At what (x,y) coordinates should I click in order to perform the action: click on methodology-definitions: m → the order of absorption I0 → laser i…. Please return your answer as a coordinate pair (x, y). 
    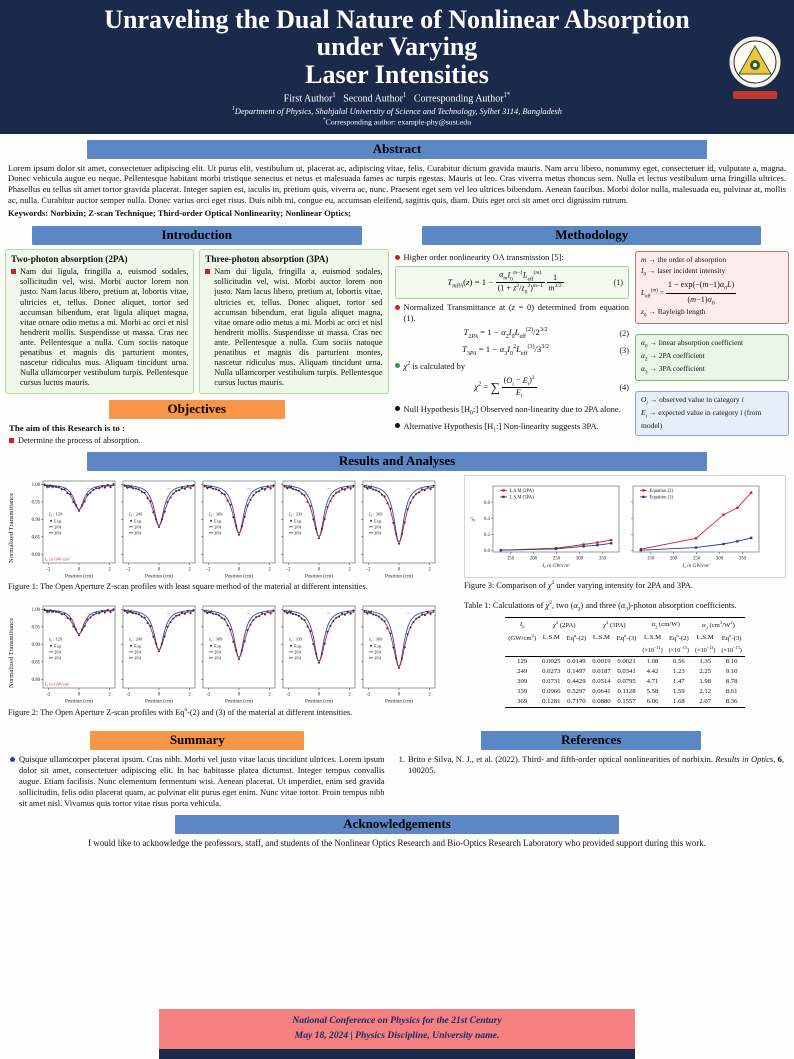
    Looking at the image, I should click on (712, 343).